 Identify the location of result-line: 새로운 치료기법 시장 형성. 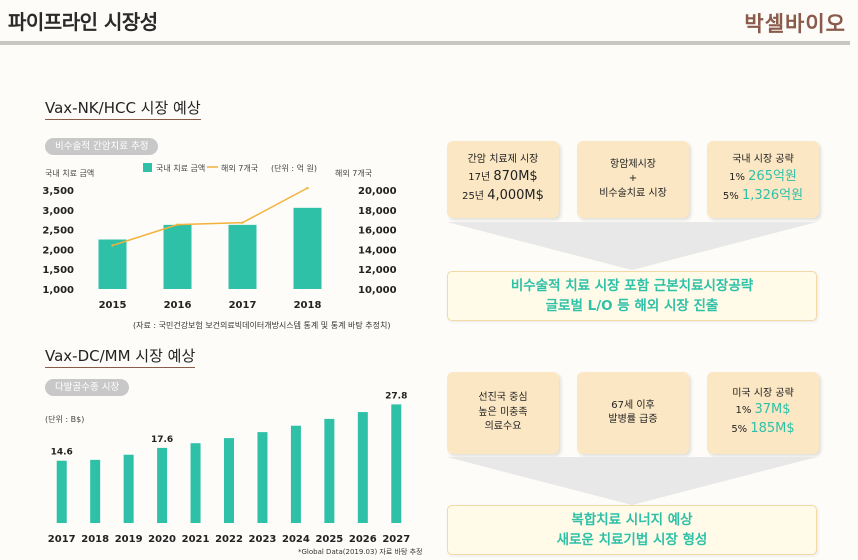
(632, 540).